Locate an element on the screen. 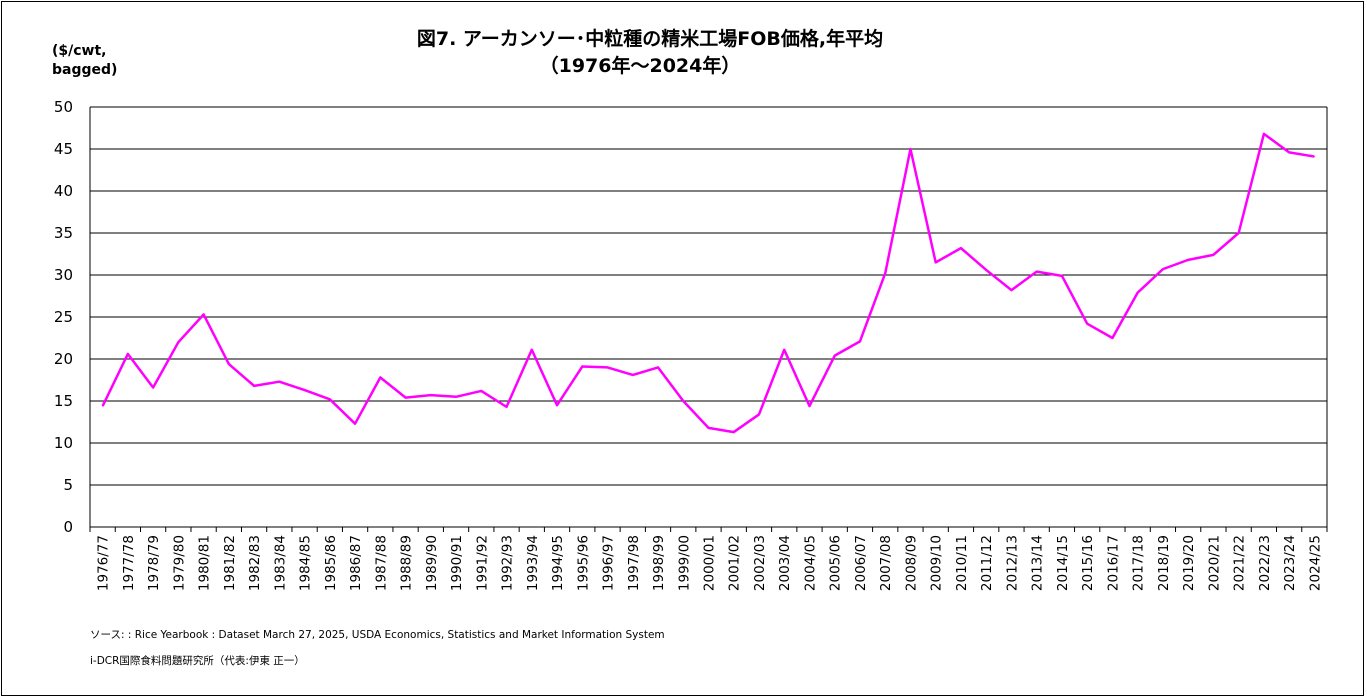 The height and width of the screenshot is (699, 1367). y-tick-label: 5 is located at coordinates (68, 485).